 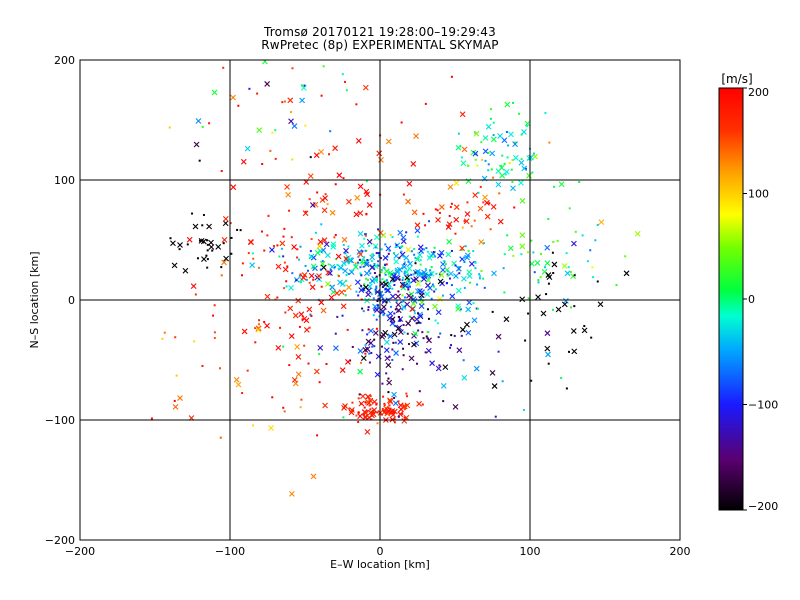 What do you see at coordinates (64, 60) in the screenshot?
I see `y-tick-label: 200` at bounding box center [64, 60].